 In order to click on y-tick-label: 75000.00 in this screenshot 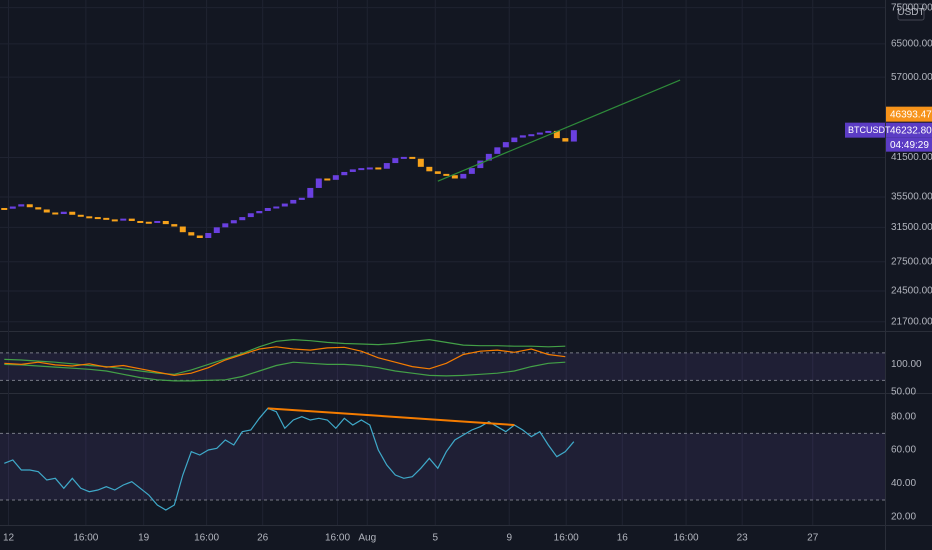, I will do `click(911, 7)`.